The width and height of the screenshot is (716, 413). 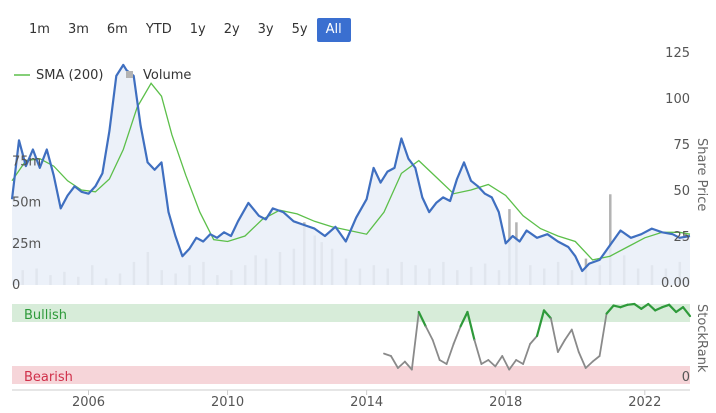 What do you see at coordinates (681, 191) in the screenshot?
I see `price-tick-label: 50` at bounding box center [681, 191].